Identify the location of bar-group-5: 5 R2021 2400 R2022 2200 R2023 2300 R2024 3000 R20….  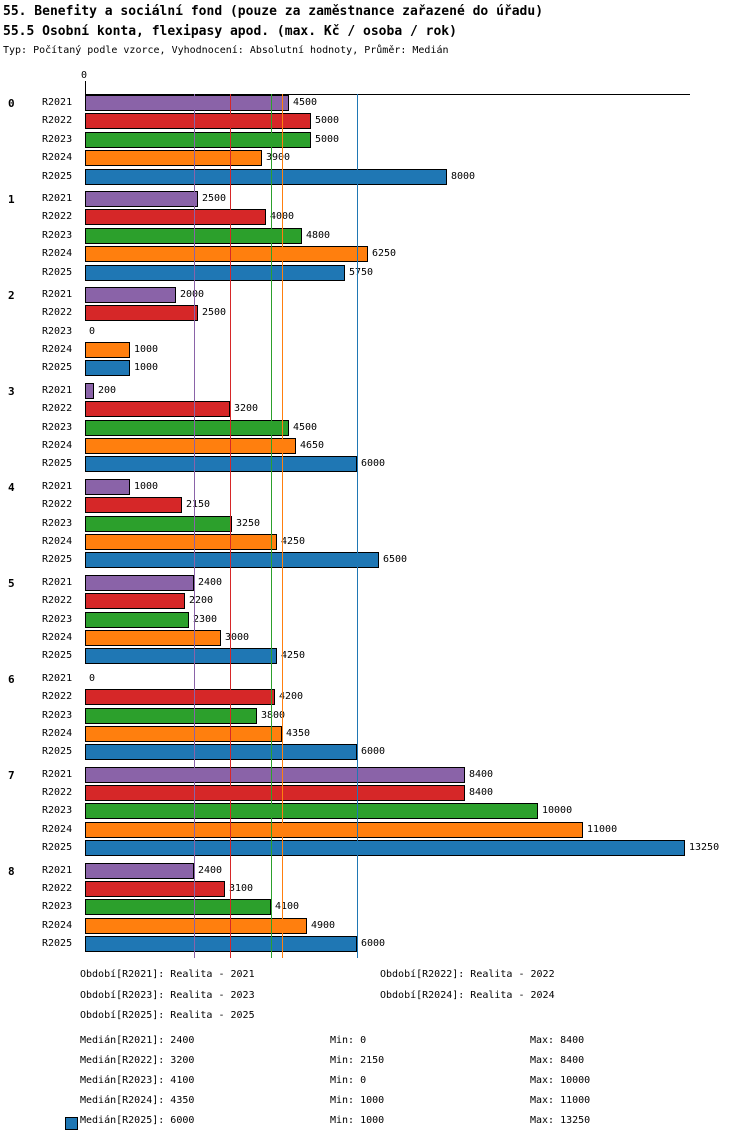
(375, 622).